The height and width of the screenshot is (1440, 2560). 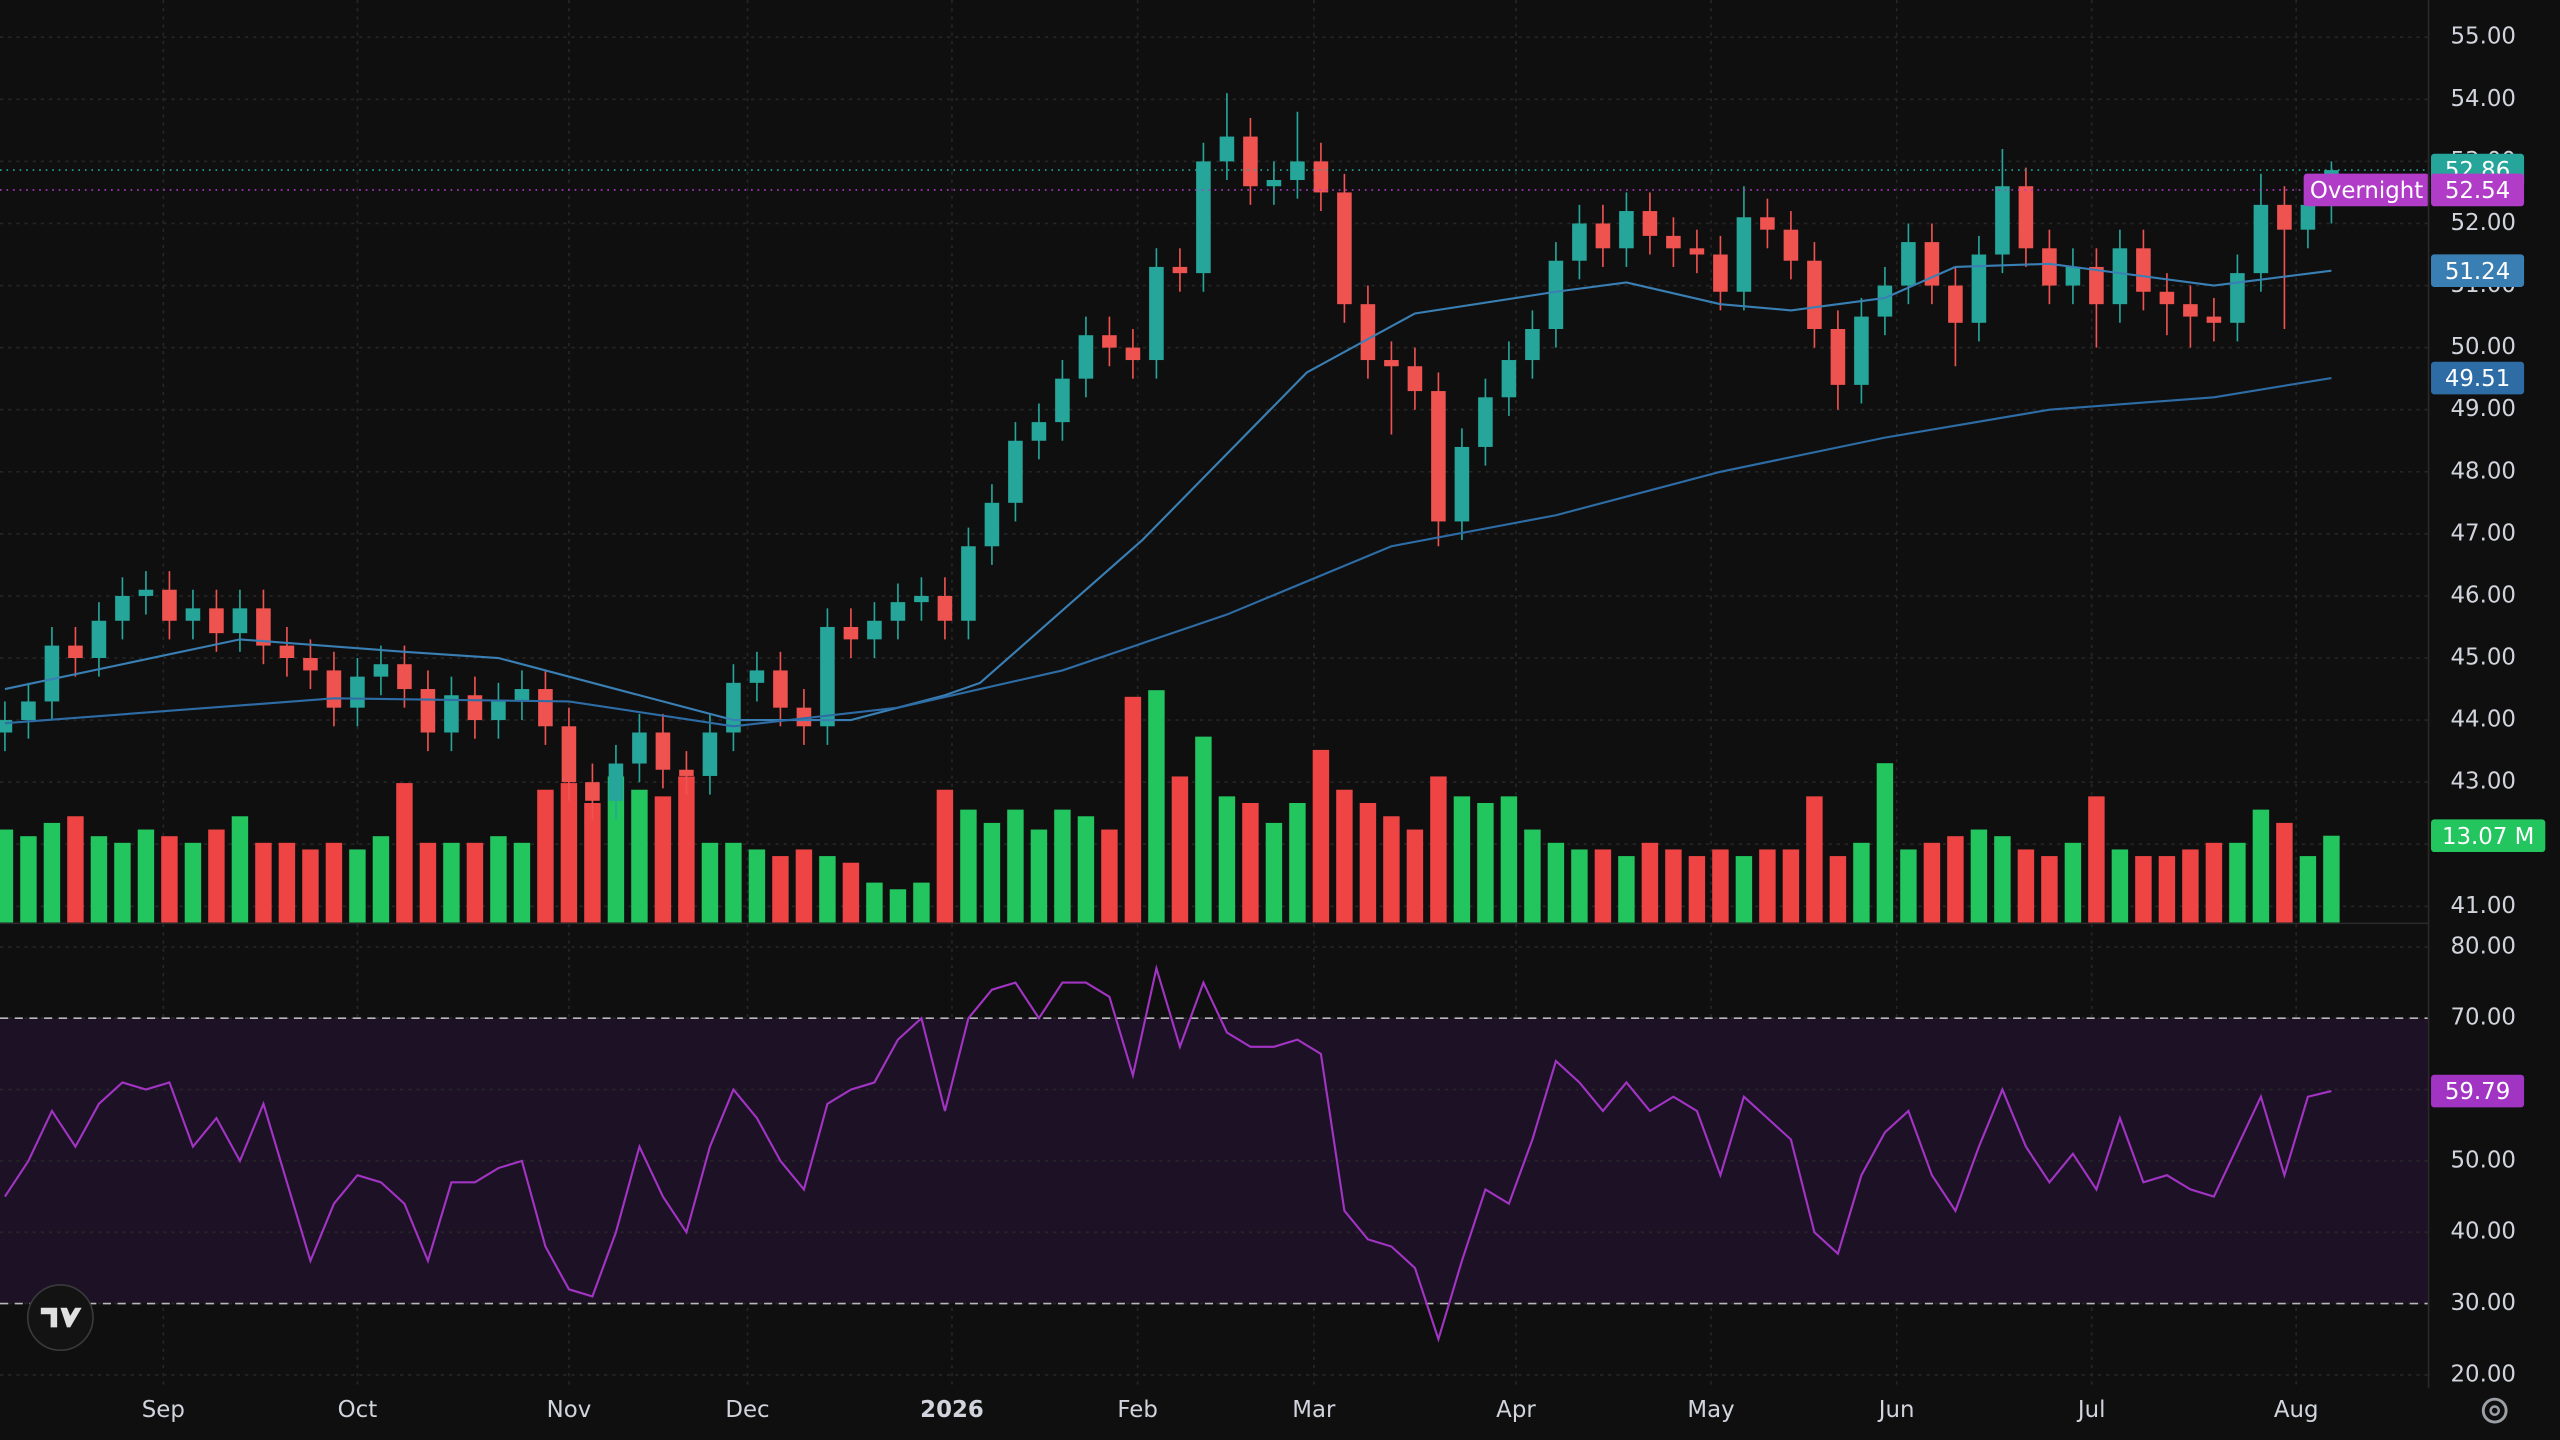 What do you see at coordinates (2091, 1410) in the screenshot?
I see `x-tick-label: Jul` at bounding box center [2091, 1410].